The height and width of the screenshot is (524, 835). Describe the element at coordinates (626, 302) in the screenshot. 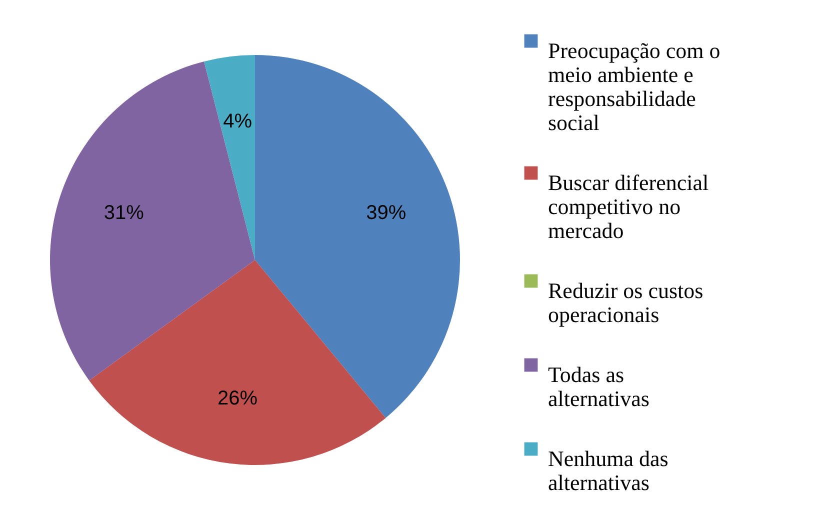

I see `legend-label: Reduzir os custos operacionais` at that location.